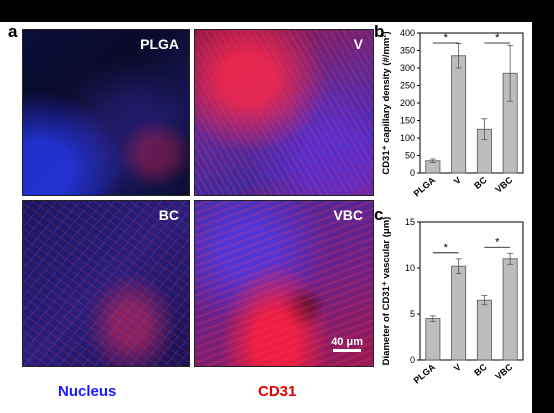  What do you see at coordinates (386, 102) in the screenshot?
I see `y-axis-label: CD31⁺ capillary density (#/mm²)` at bounding box center [386, 102].